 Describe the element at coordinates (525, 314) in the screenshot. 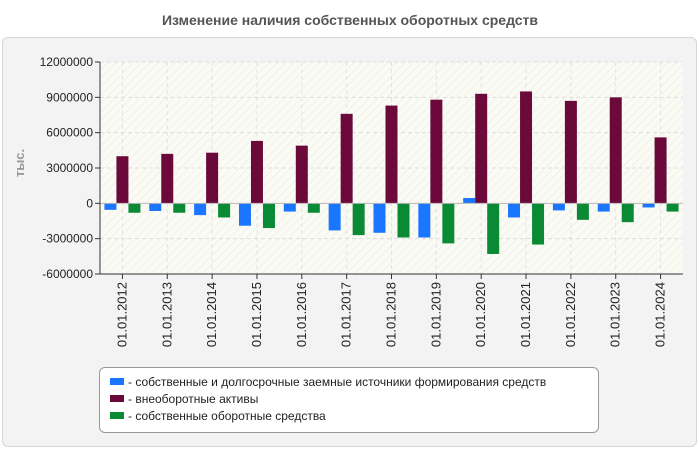

I see `x-tick-label: 01.01.2021` at that location.